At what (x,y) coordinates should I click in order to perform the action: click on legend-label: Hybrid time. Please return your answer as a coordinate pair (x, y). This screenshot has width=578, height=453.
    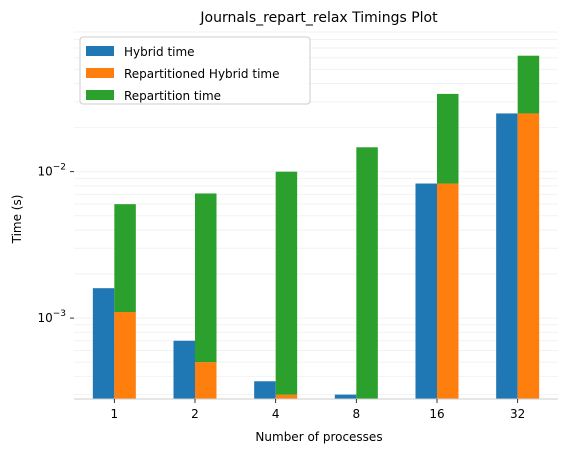
    Looking at the image, I should click on (159, 52).